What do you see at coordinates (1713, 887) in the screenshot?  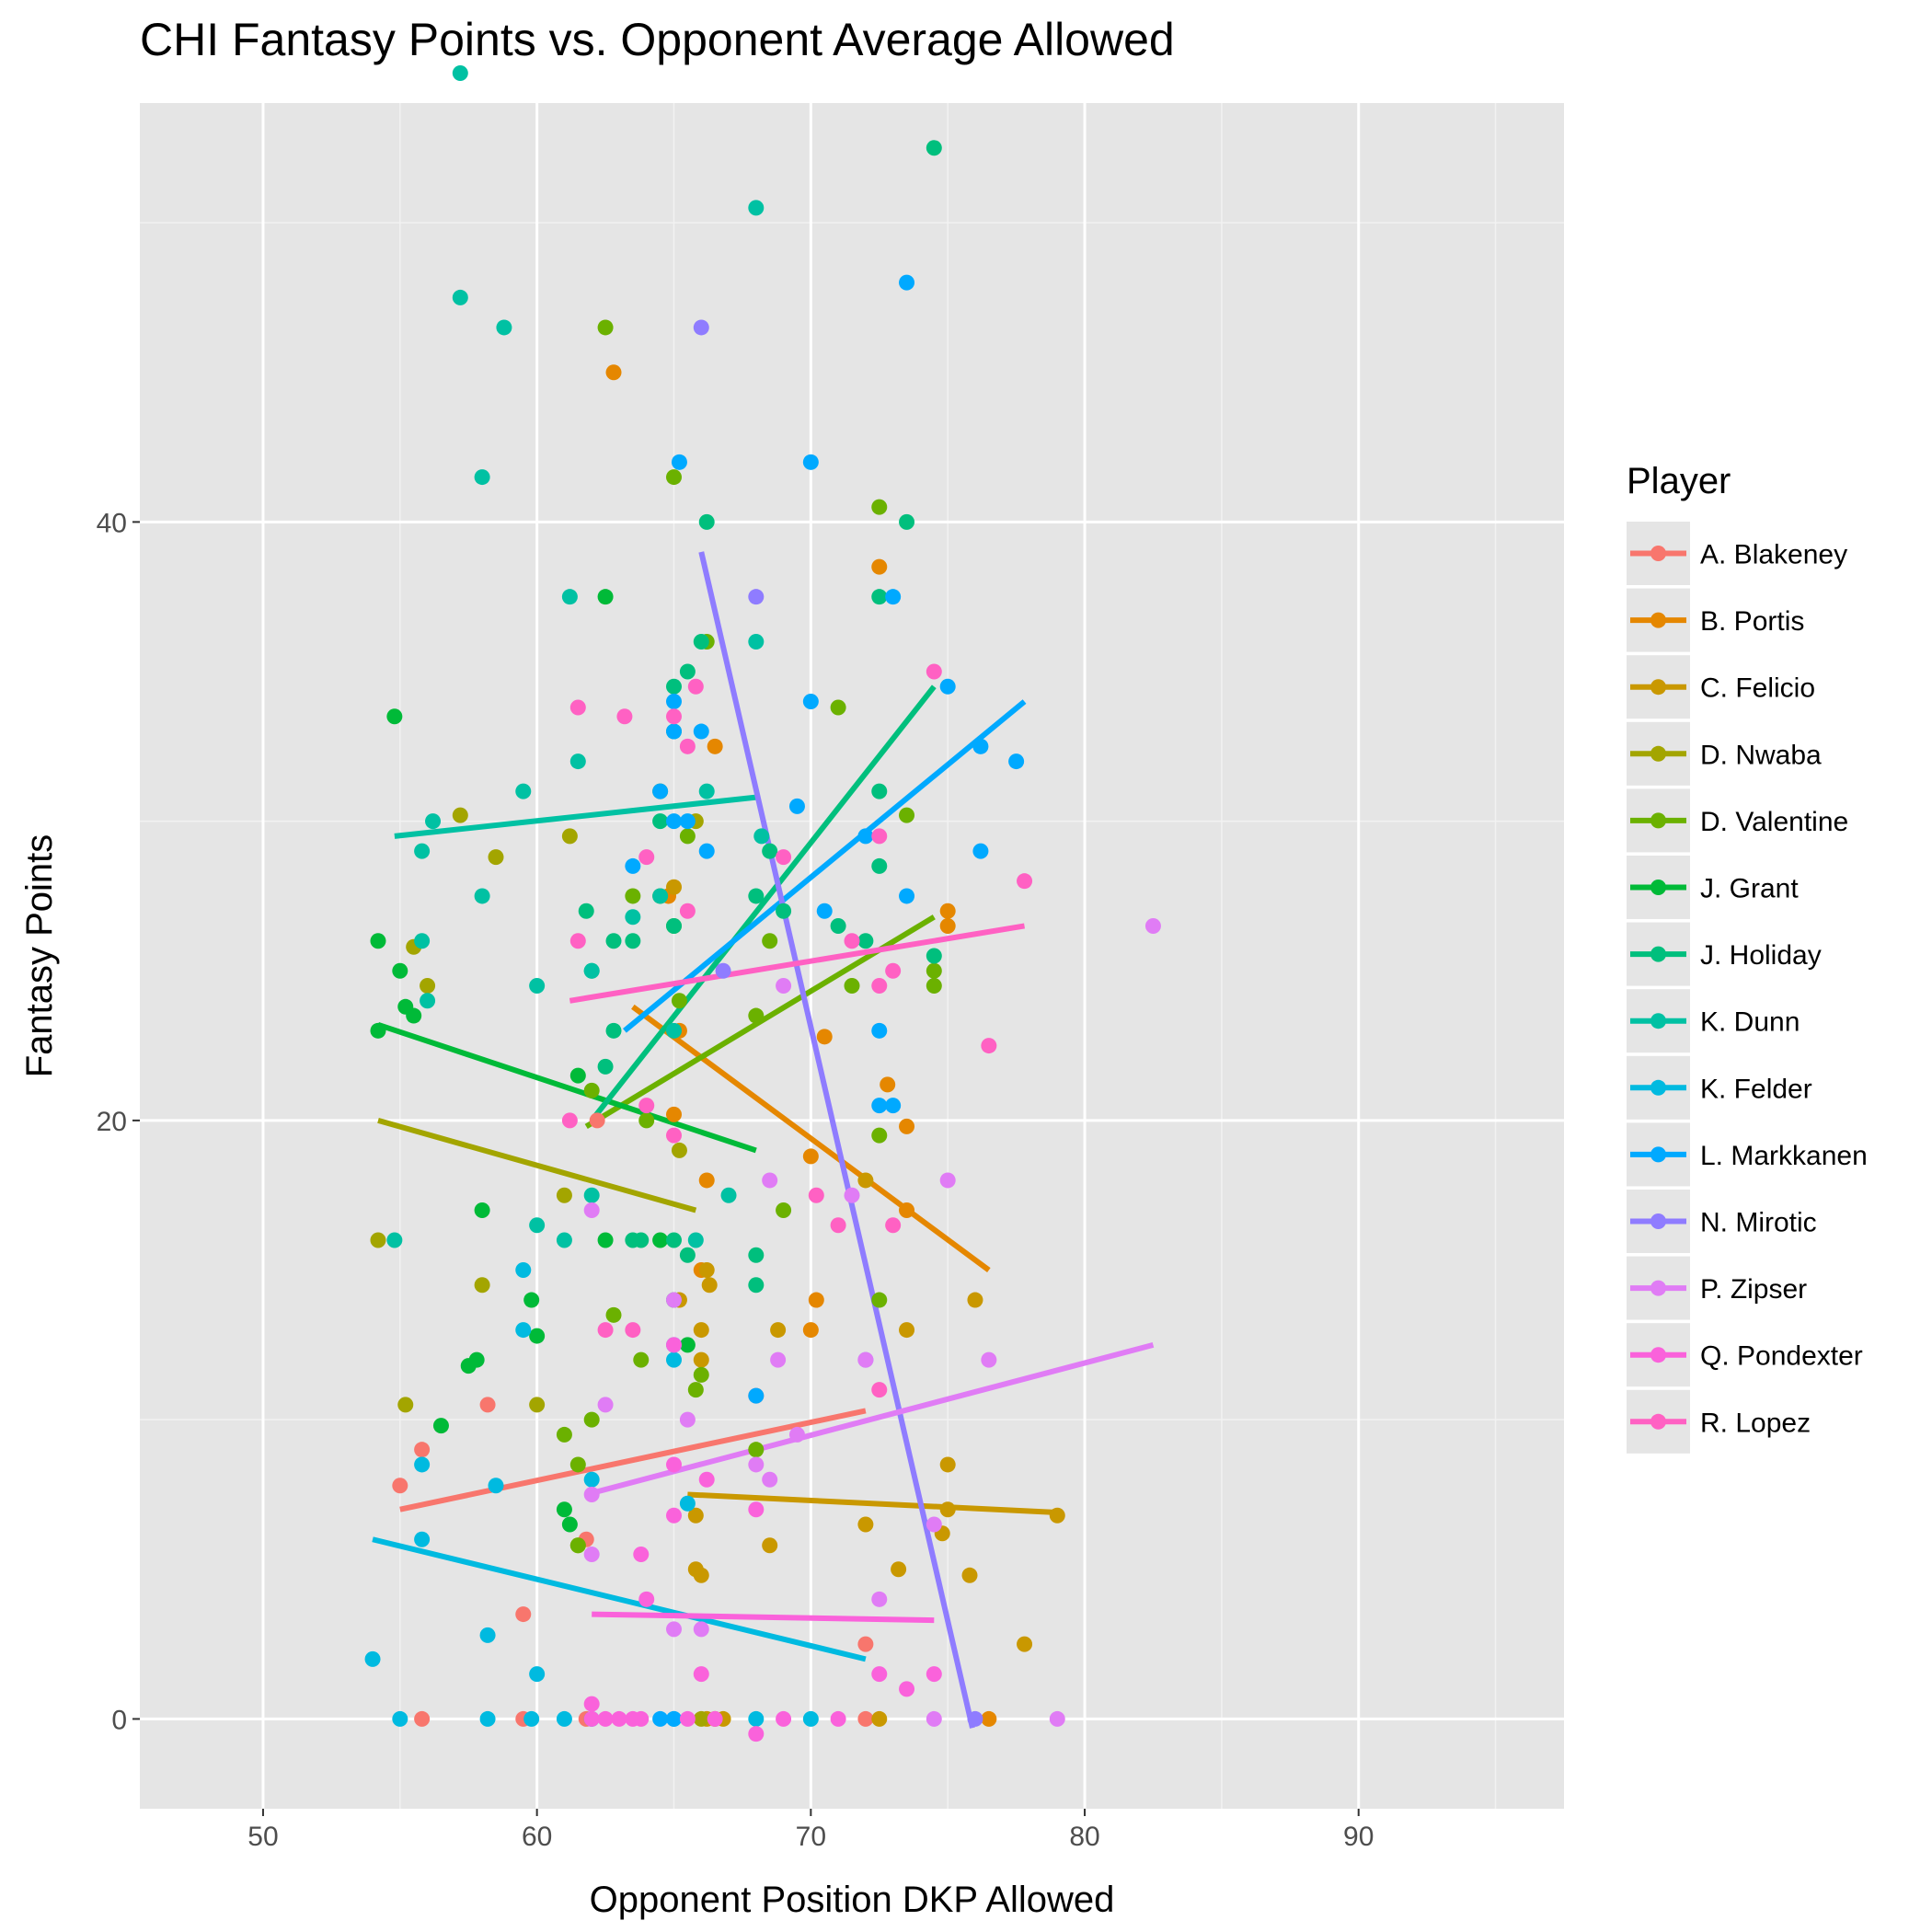 I see `legend-item: J. Grant` at bounding box center [1713, 887].